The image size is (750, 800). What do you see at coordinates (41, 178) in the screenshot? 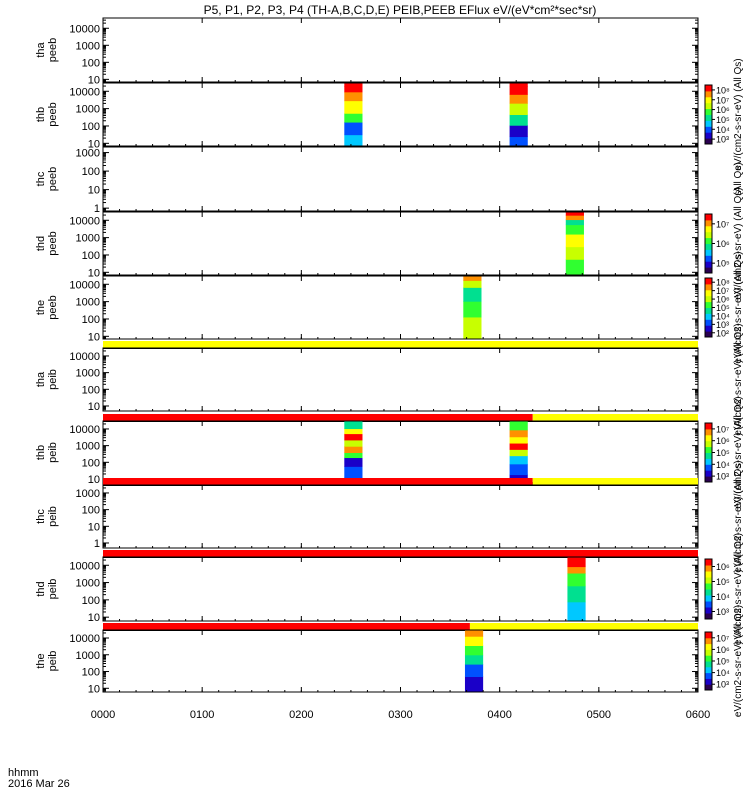
I see `panel-ylabel: thc` at bounding box center [41, 178].